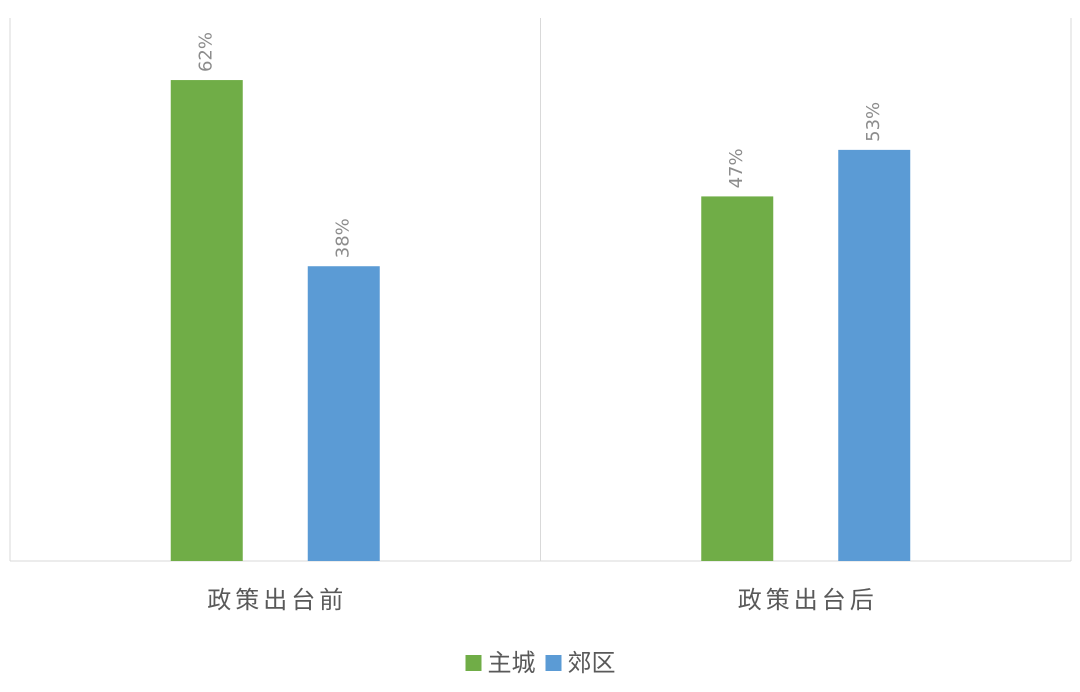  I want to click on legend: 主城 郊区, so click(540, 663).